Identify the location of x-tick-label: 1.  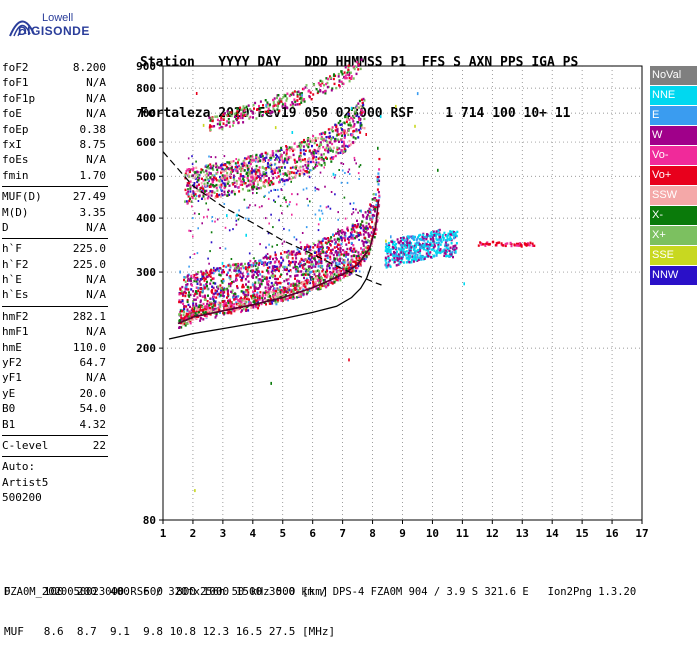
(163, 533).